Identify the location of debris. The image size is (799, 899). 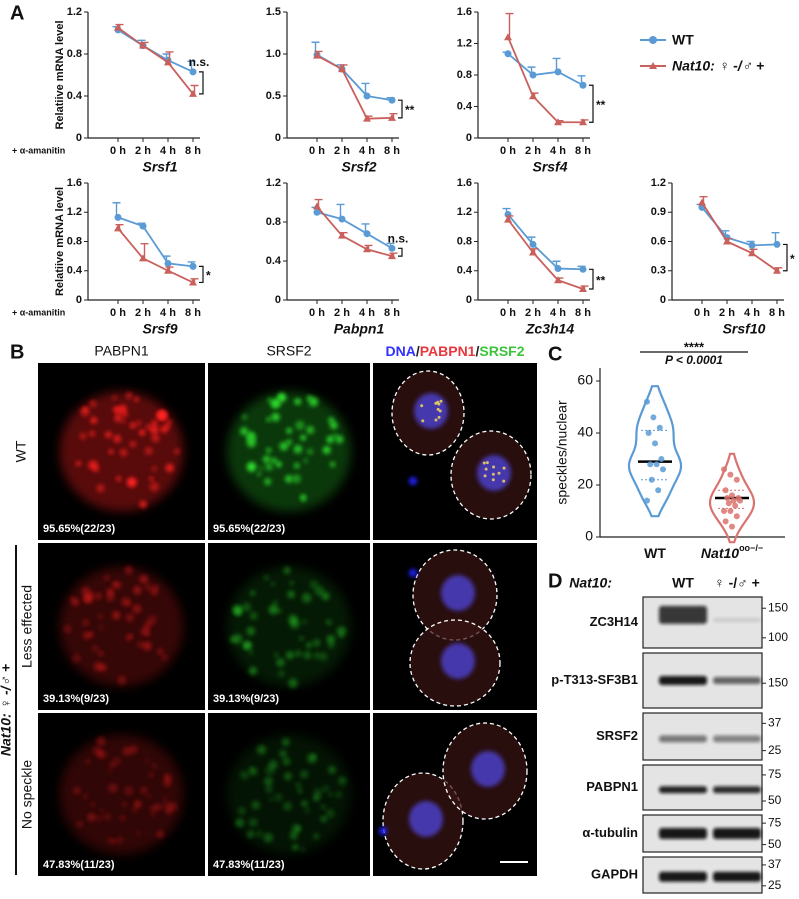
(413, 573).